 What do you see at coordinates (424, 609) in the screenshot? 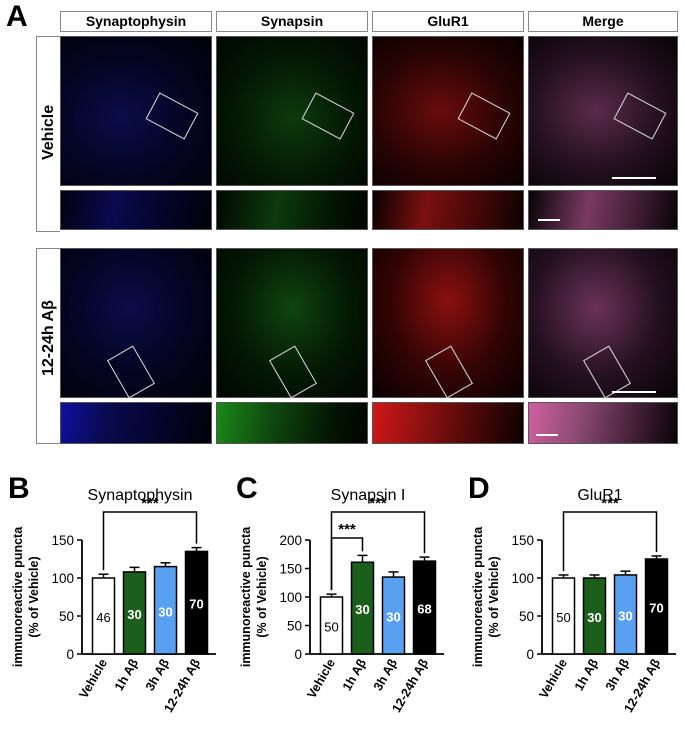
I see `n-label: 68` at bounding box center [424, 609].